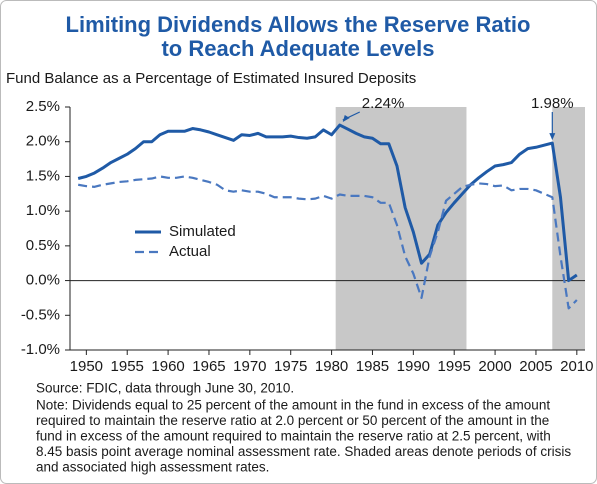 The image size is (597, 484). What do you see at coordinates (43, 175) in the screenshot?
I see `y-tick-label: 1.5%` at bounding box center [43, 175].